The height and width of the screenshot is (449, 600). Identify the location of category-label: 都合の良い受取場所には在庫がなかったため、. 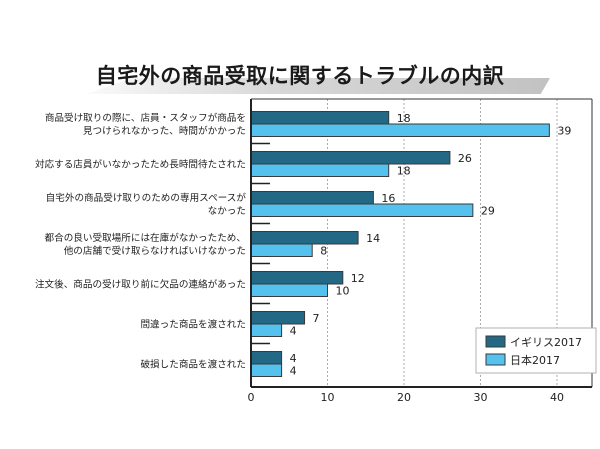
(145, 238).